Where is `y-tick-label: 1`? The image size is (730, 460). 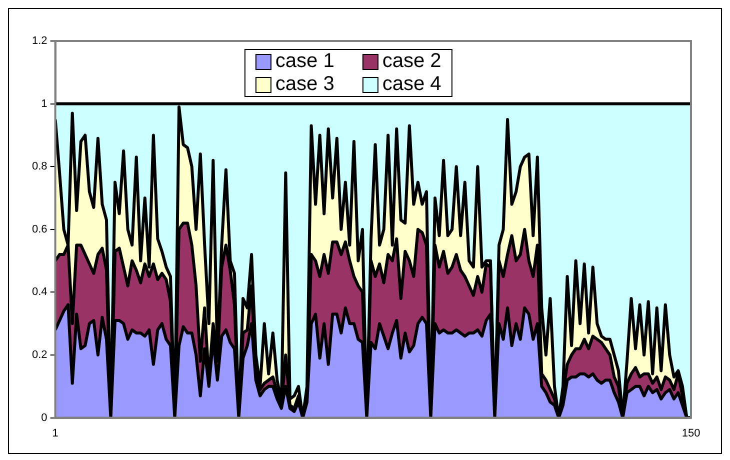
y-tick-label: 1 is located at coordinates (44, 104).